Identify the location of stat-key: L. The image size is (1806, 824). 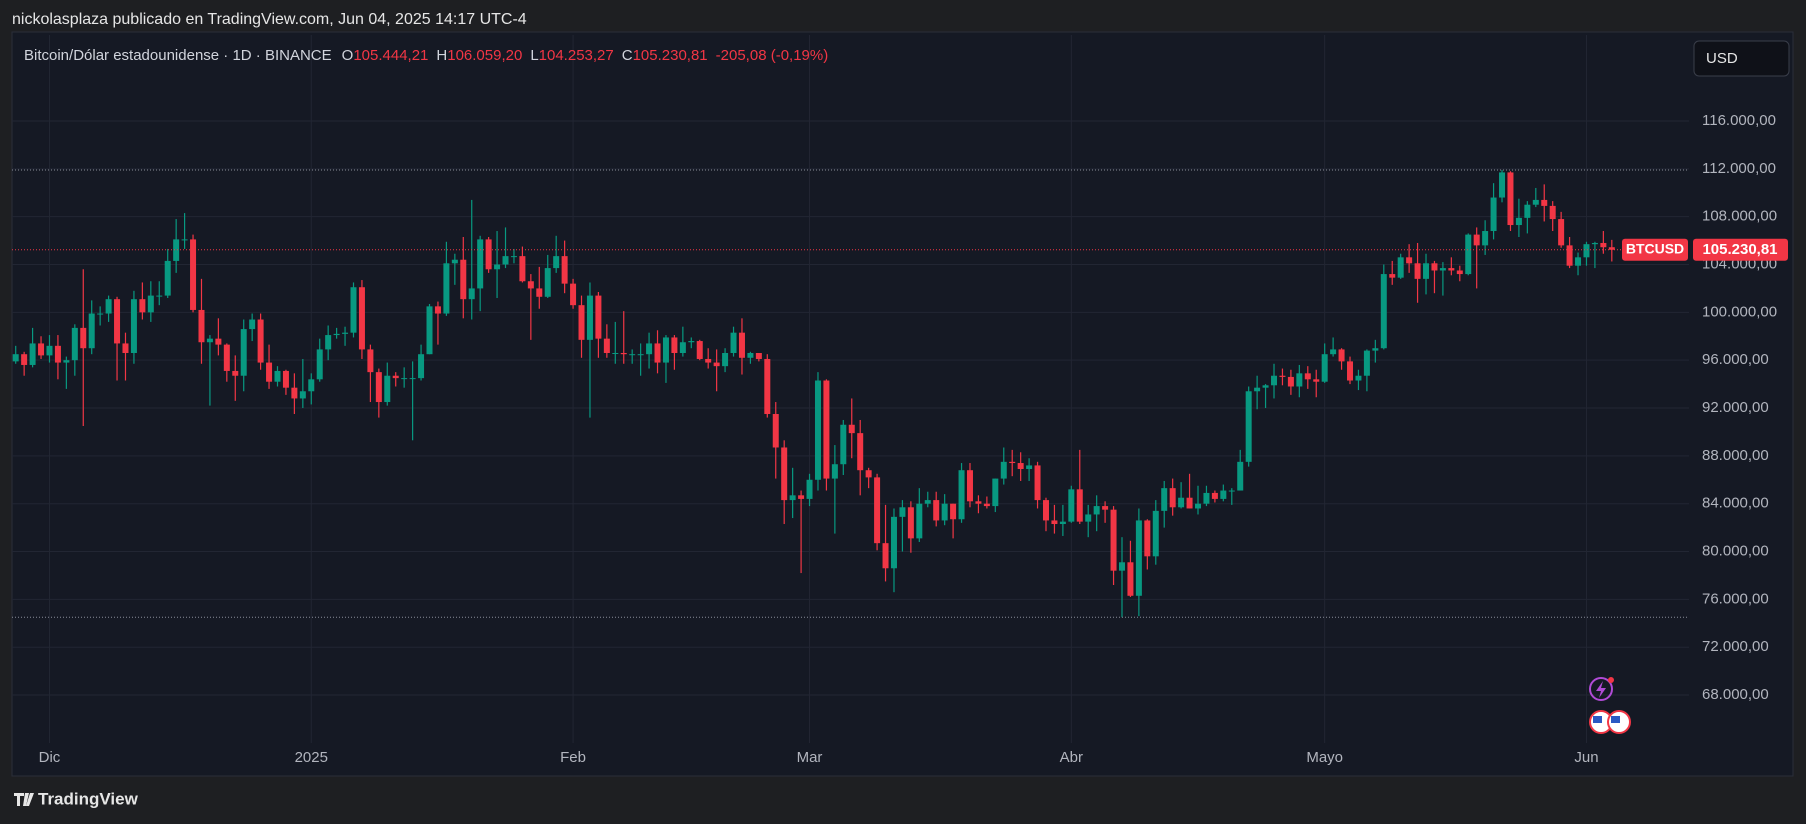
(534, 55).